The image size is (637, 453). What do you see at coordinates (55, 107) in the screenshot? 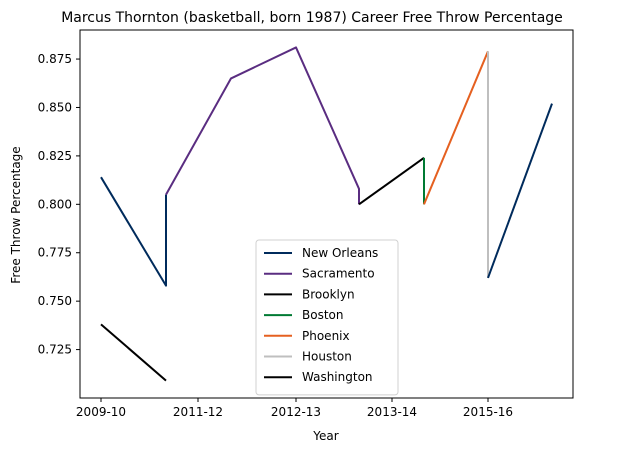
I see `y-tick-label: 0.850` at bounding box center [55, 107].